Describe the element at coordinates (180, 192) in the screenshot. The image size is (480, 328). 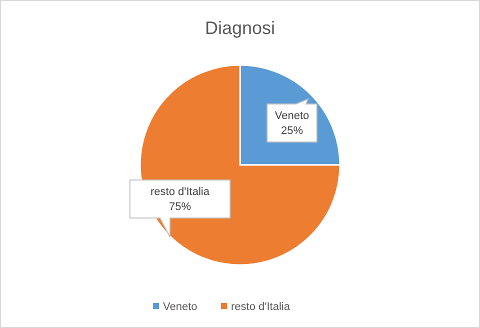
I see `slice-label: resto d'Italia` at that location.